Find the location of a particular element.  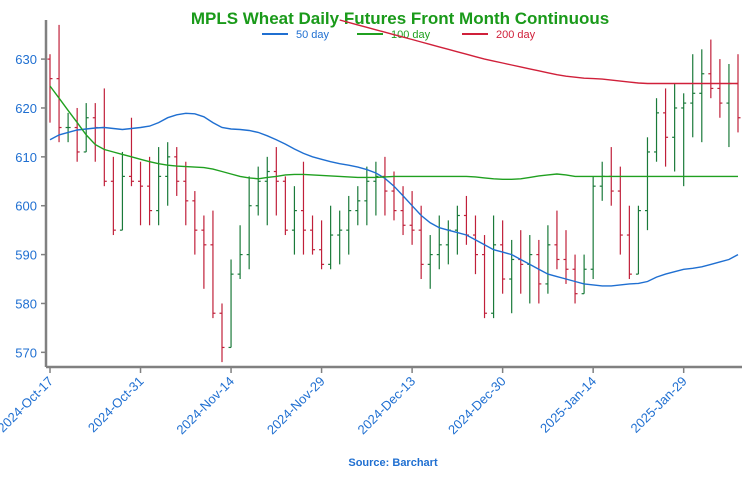

x-tick-label: 2024-Nov-29 is located at coordinates (296, 406).